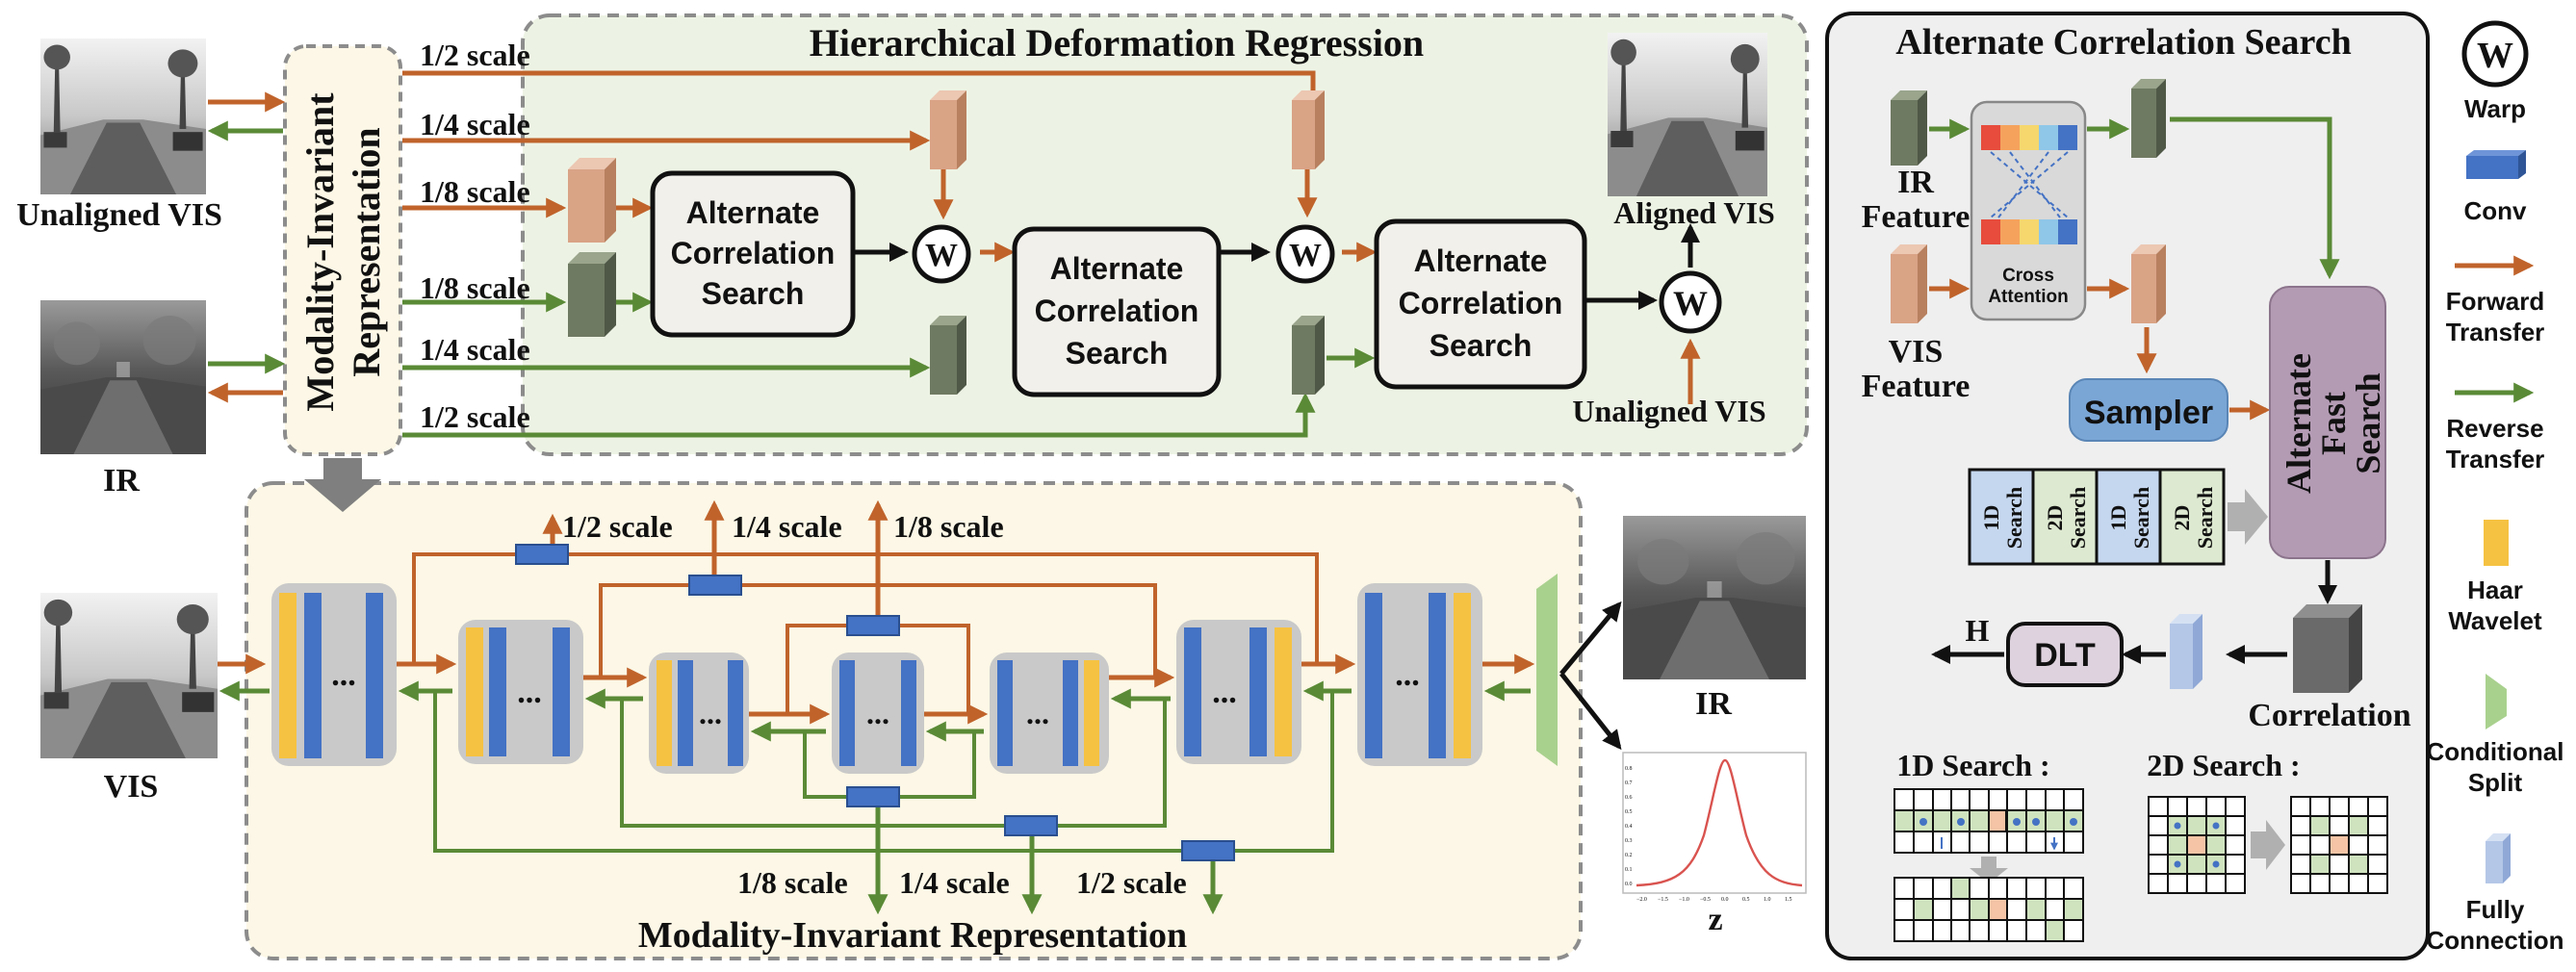 The image size is (2576, 972). Describe the element at coordinates (1117, 268) in the screenshot. I see `acs-block-2-l1: Alternate` at that location.